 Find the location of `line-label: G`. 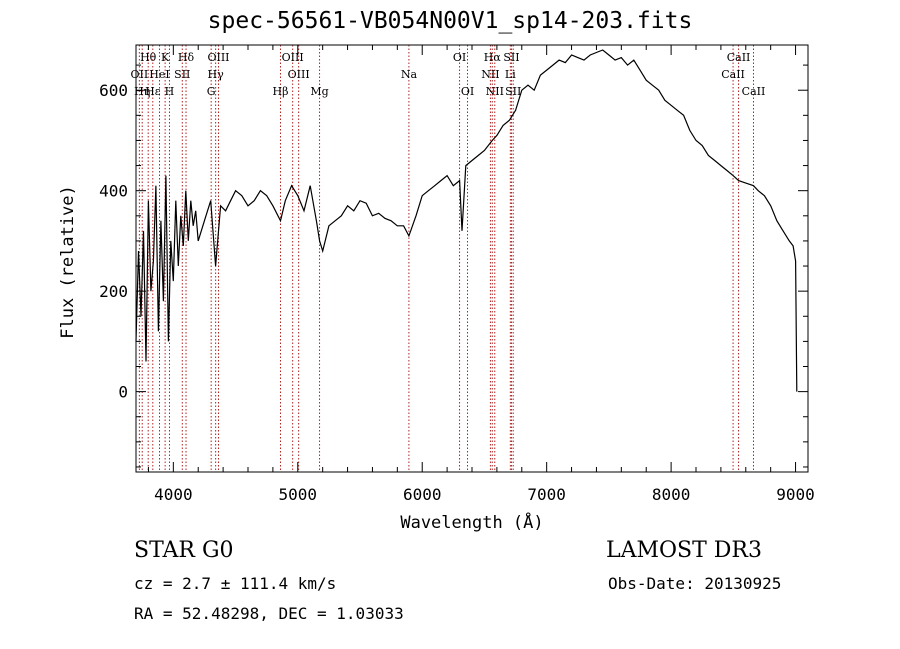

line-label: G is located at coordinates (211, 91).